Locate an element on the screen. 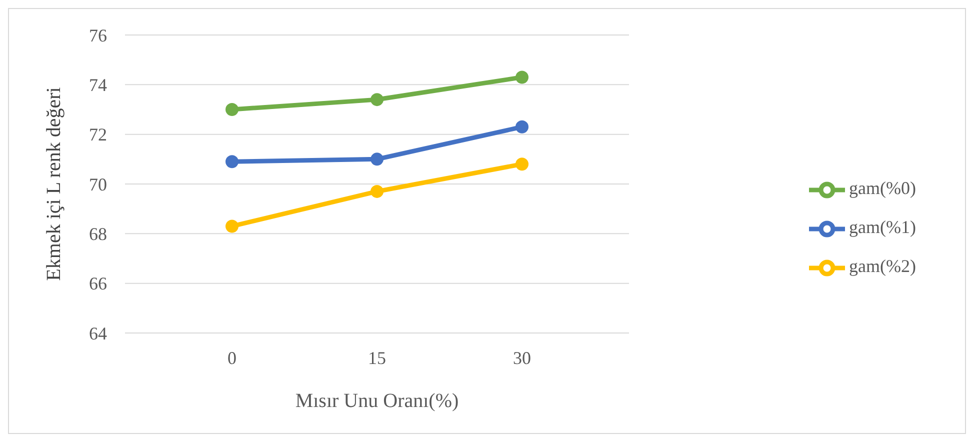 Image resolution: width=974 pixels, height=441 pixels. y-tick-label: 64 is located at coordinates (98, 333).